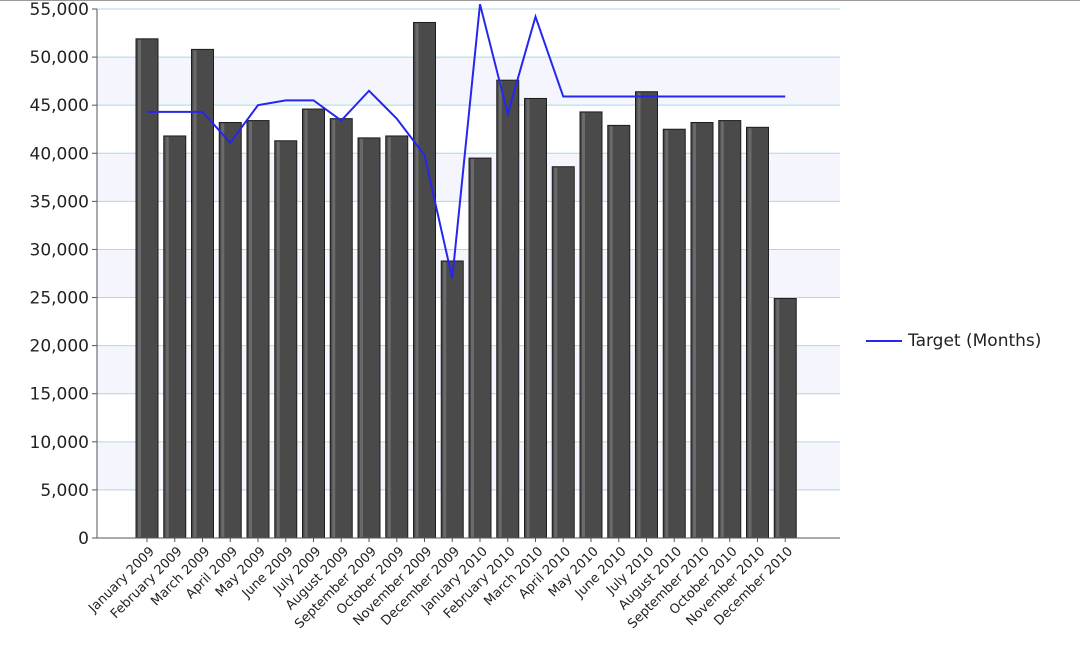 This screenshot has width=1080, height=672. What do you see at coordinates (975, 341) in the screenshot?
I see `legend-label: Target (Months)` at bounding box center [975, 341].